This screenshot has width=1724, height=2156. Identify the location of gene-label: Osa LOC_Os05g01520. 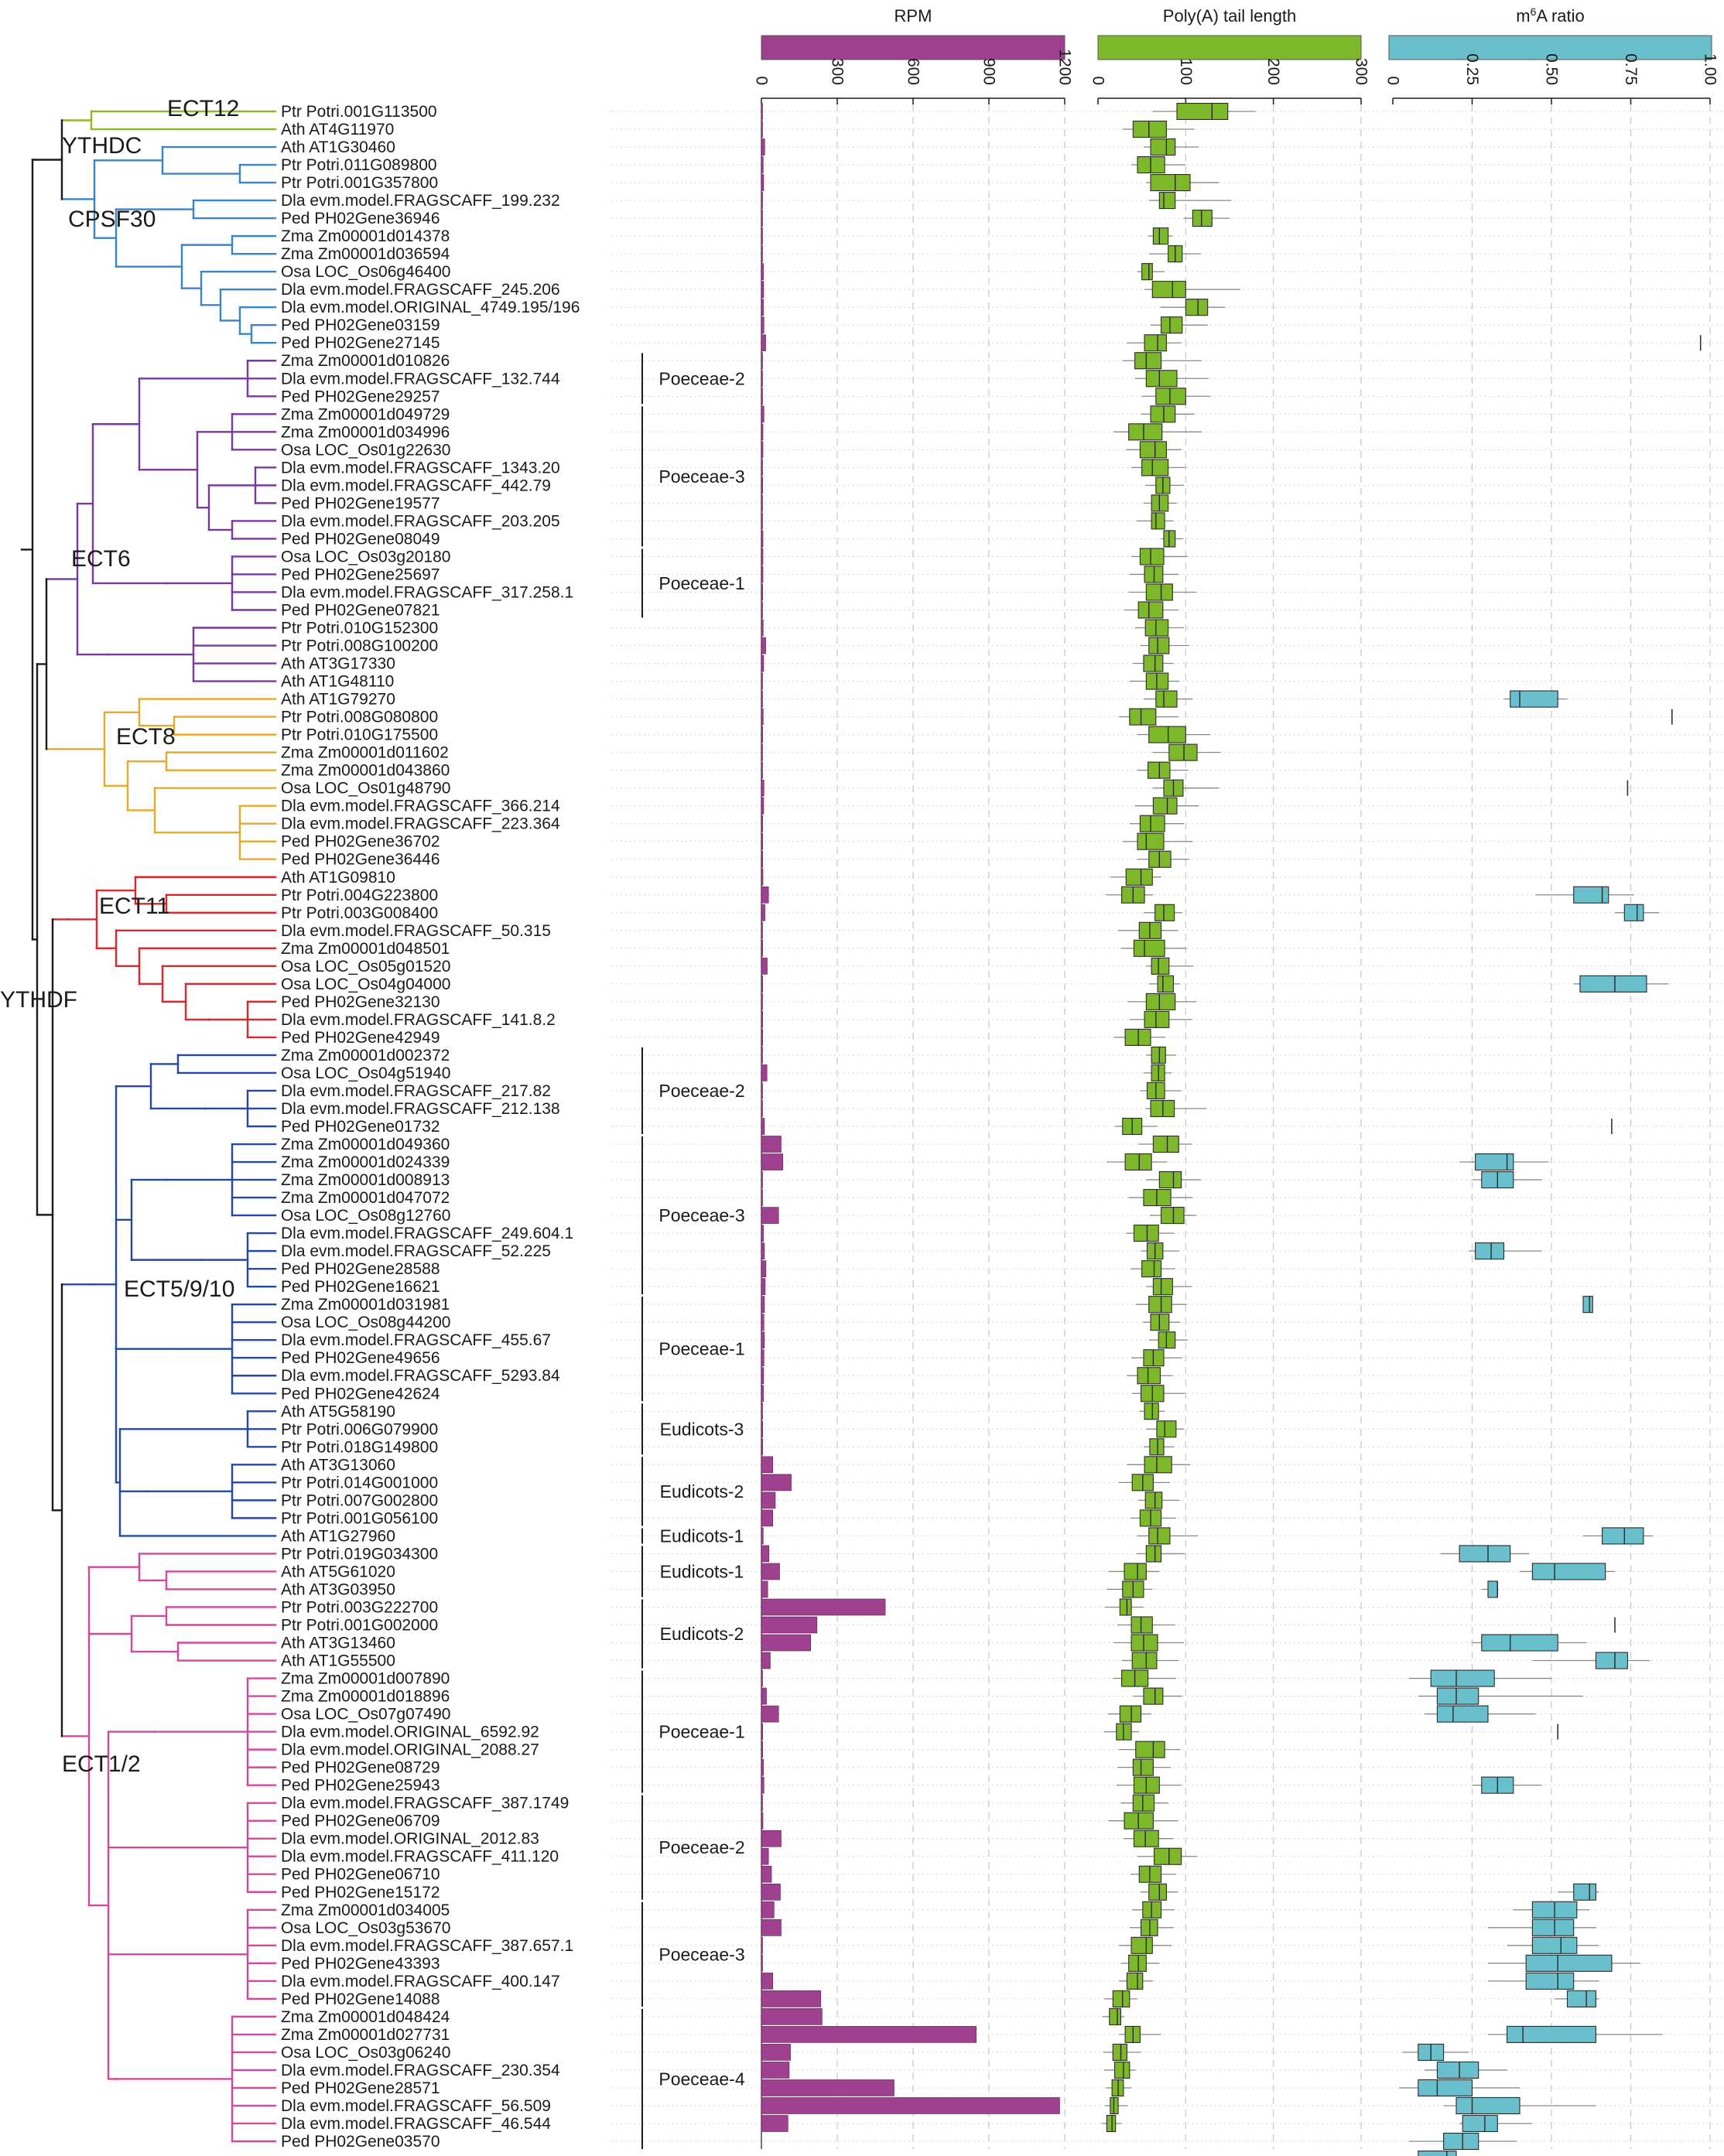
(365, 966).